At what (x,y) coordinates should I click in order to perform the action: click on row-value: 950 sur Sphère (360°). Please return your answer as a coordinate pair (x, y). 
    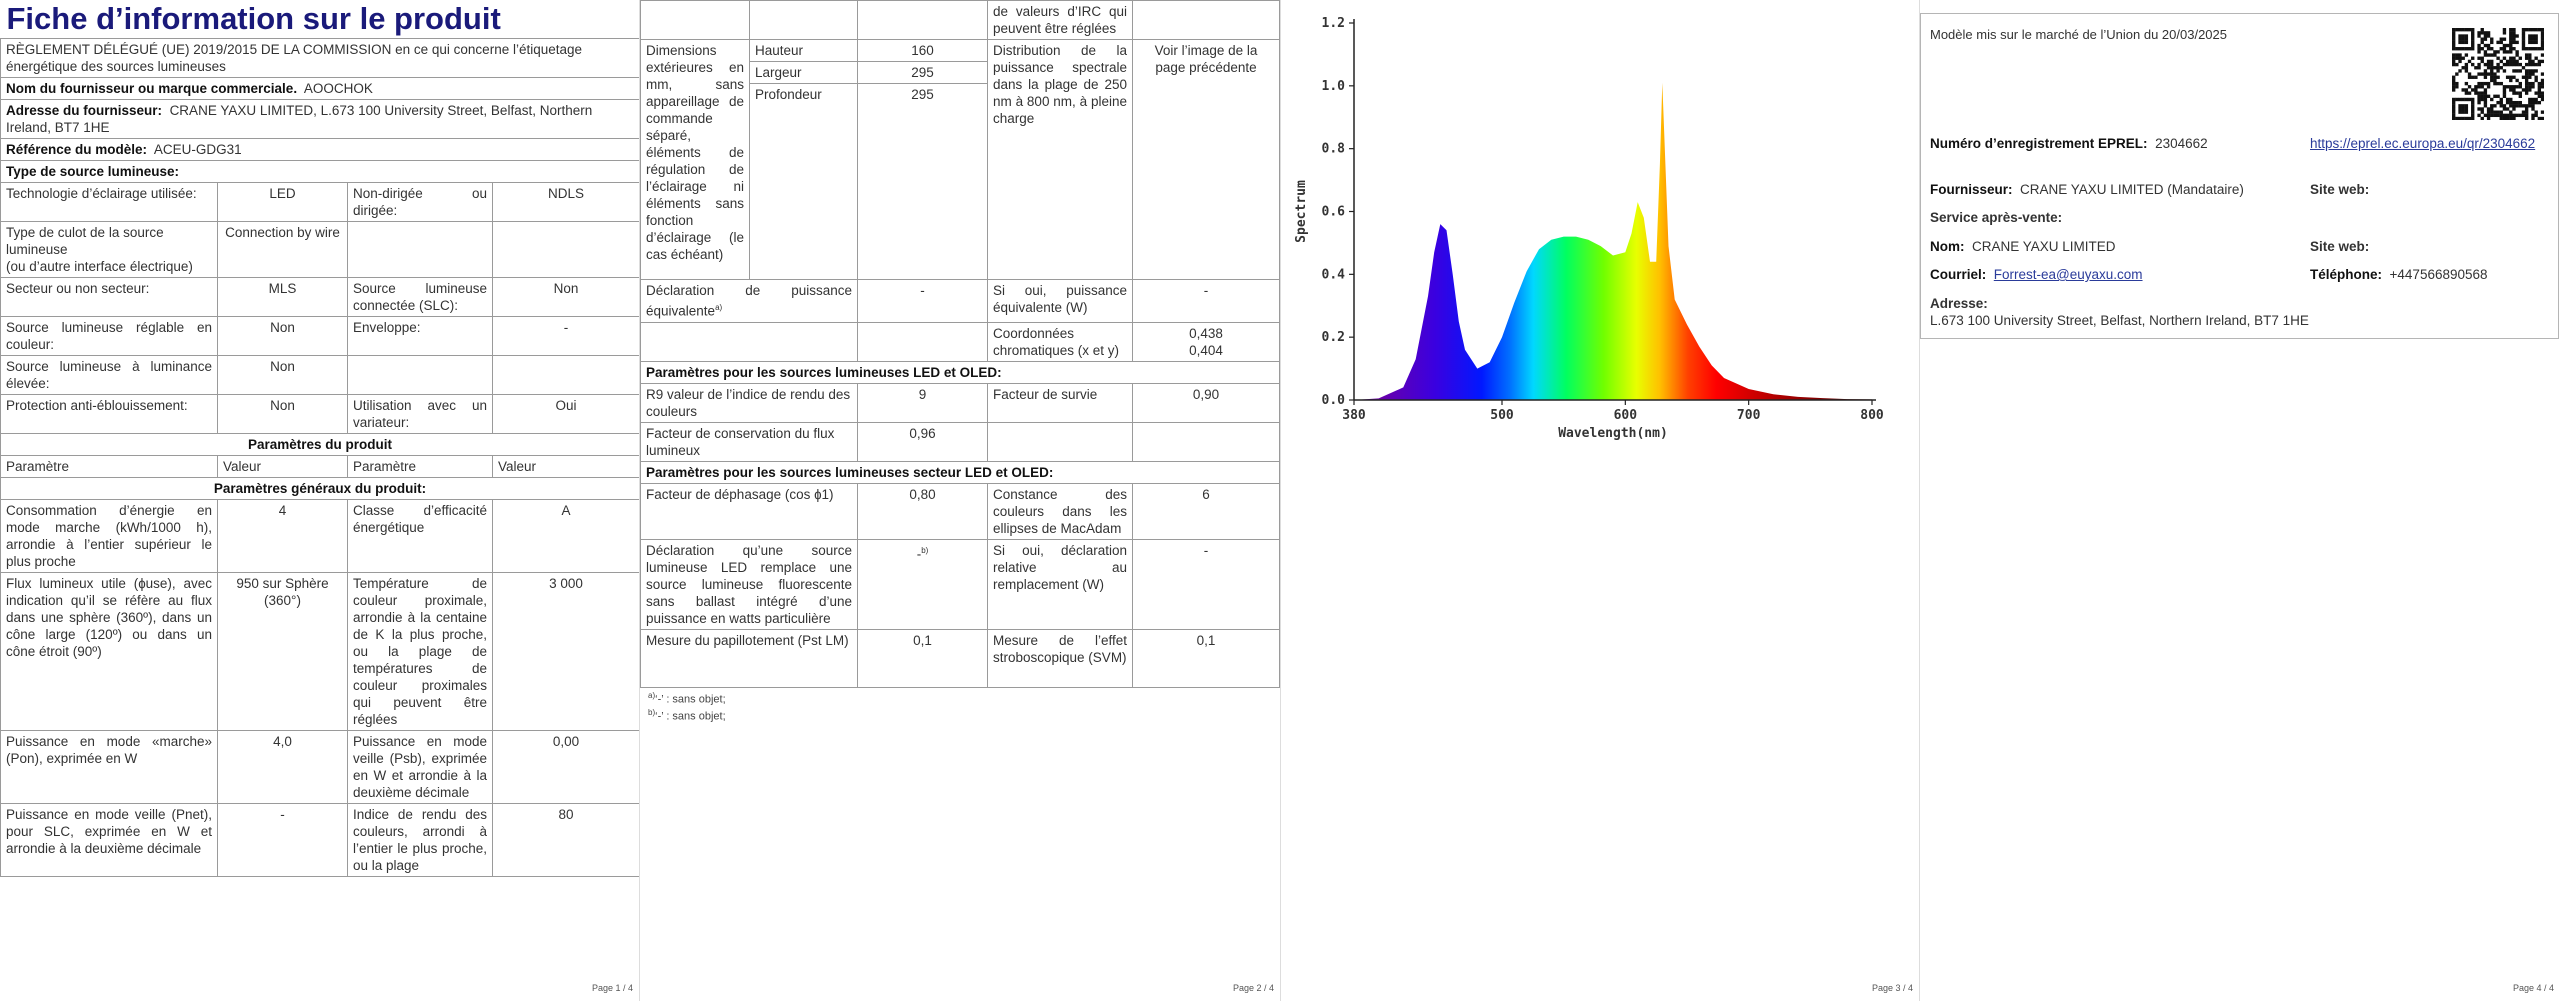
    Looking at the image, I should click on (282, 651).